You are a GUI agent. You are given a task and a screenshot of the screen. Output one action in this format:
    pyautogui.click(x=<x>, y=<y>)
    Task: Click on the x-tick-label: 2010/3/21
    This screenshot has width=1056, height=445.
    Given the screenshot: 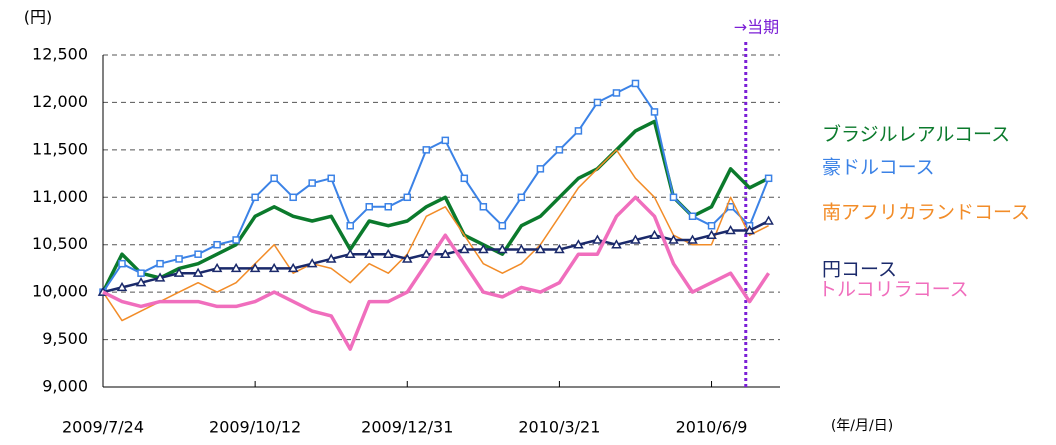 What is the action you would take?
    pyautogui.click(x=559, y=427)
    